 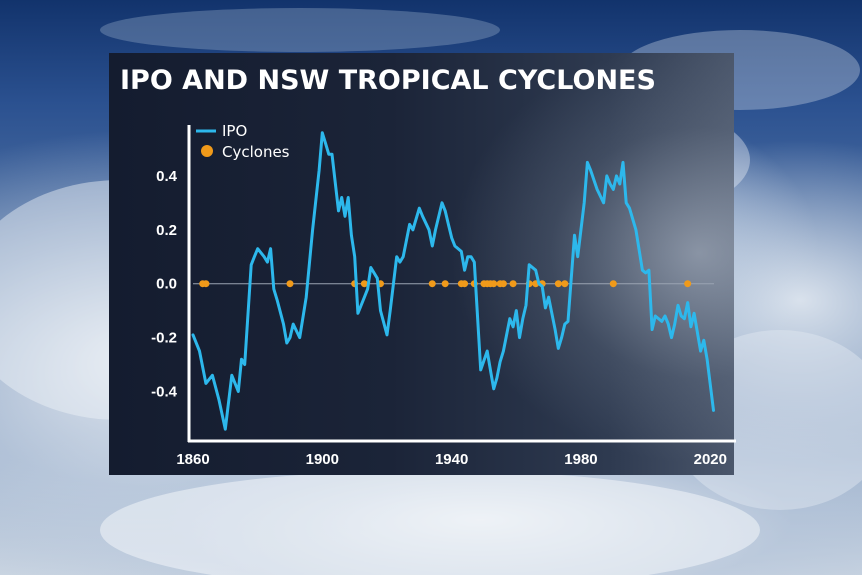 I want to click on y-tick-label: 0.0, so click(x=166, y=284).